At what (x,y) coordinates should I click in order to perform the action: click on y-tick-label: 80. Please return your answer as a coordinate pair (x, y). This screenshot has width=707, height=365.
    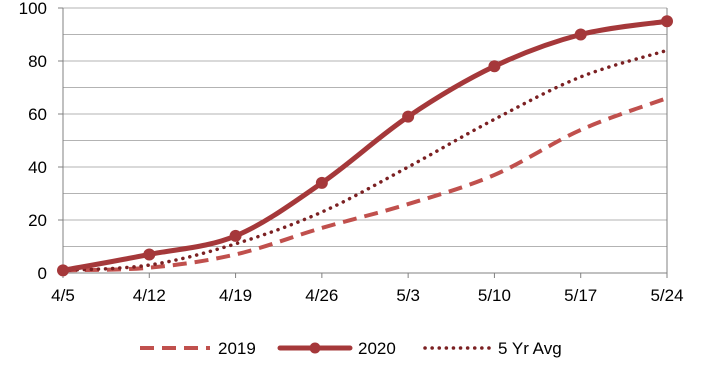
    Looking at the image, I should click on (37, 61).